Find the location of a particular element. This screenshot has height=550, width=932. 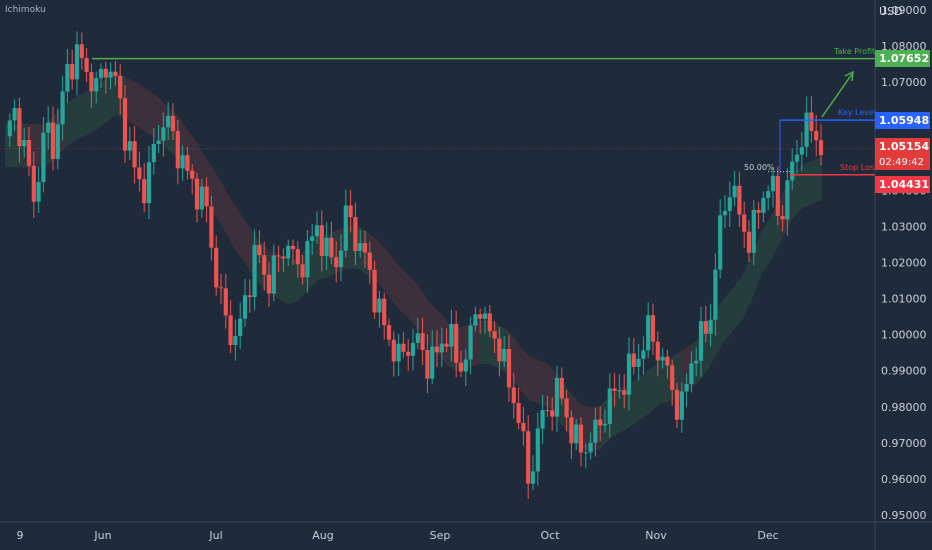

take-profit-price-tag: 1.07652 is located at coordinates (902, 59).